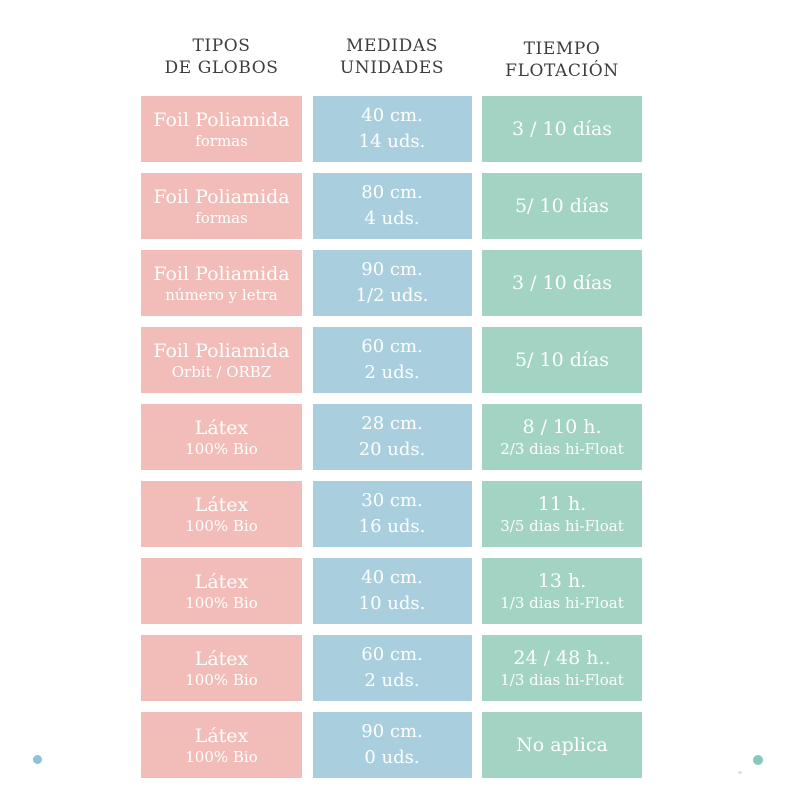 The height and width of the screenshot is (800, 800). Describe the element at coordinates (562, 581) in the screenshot. I see `cell-text: 13 h.` at that location.